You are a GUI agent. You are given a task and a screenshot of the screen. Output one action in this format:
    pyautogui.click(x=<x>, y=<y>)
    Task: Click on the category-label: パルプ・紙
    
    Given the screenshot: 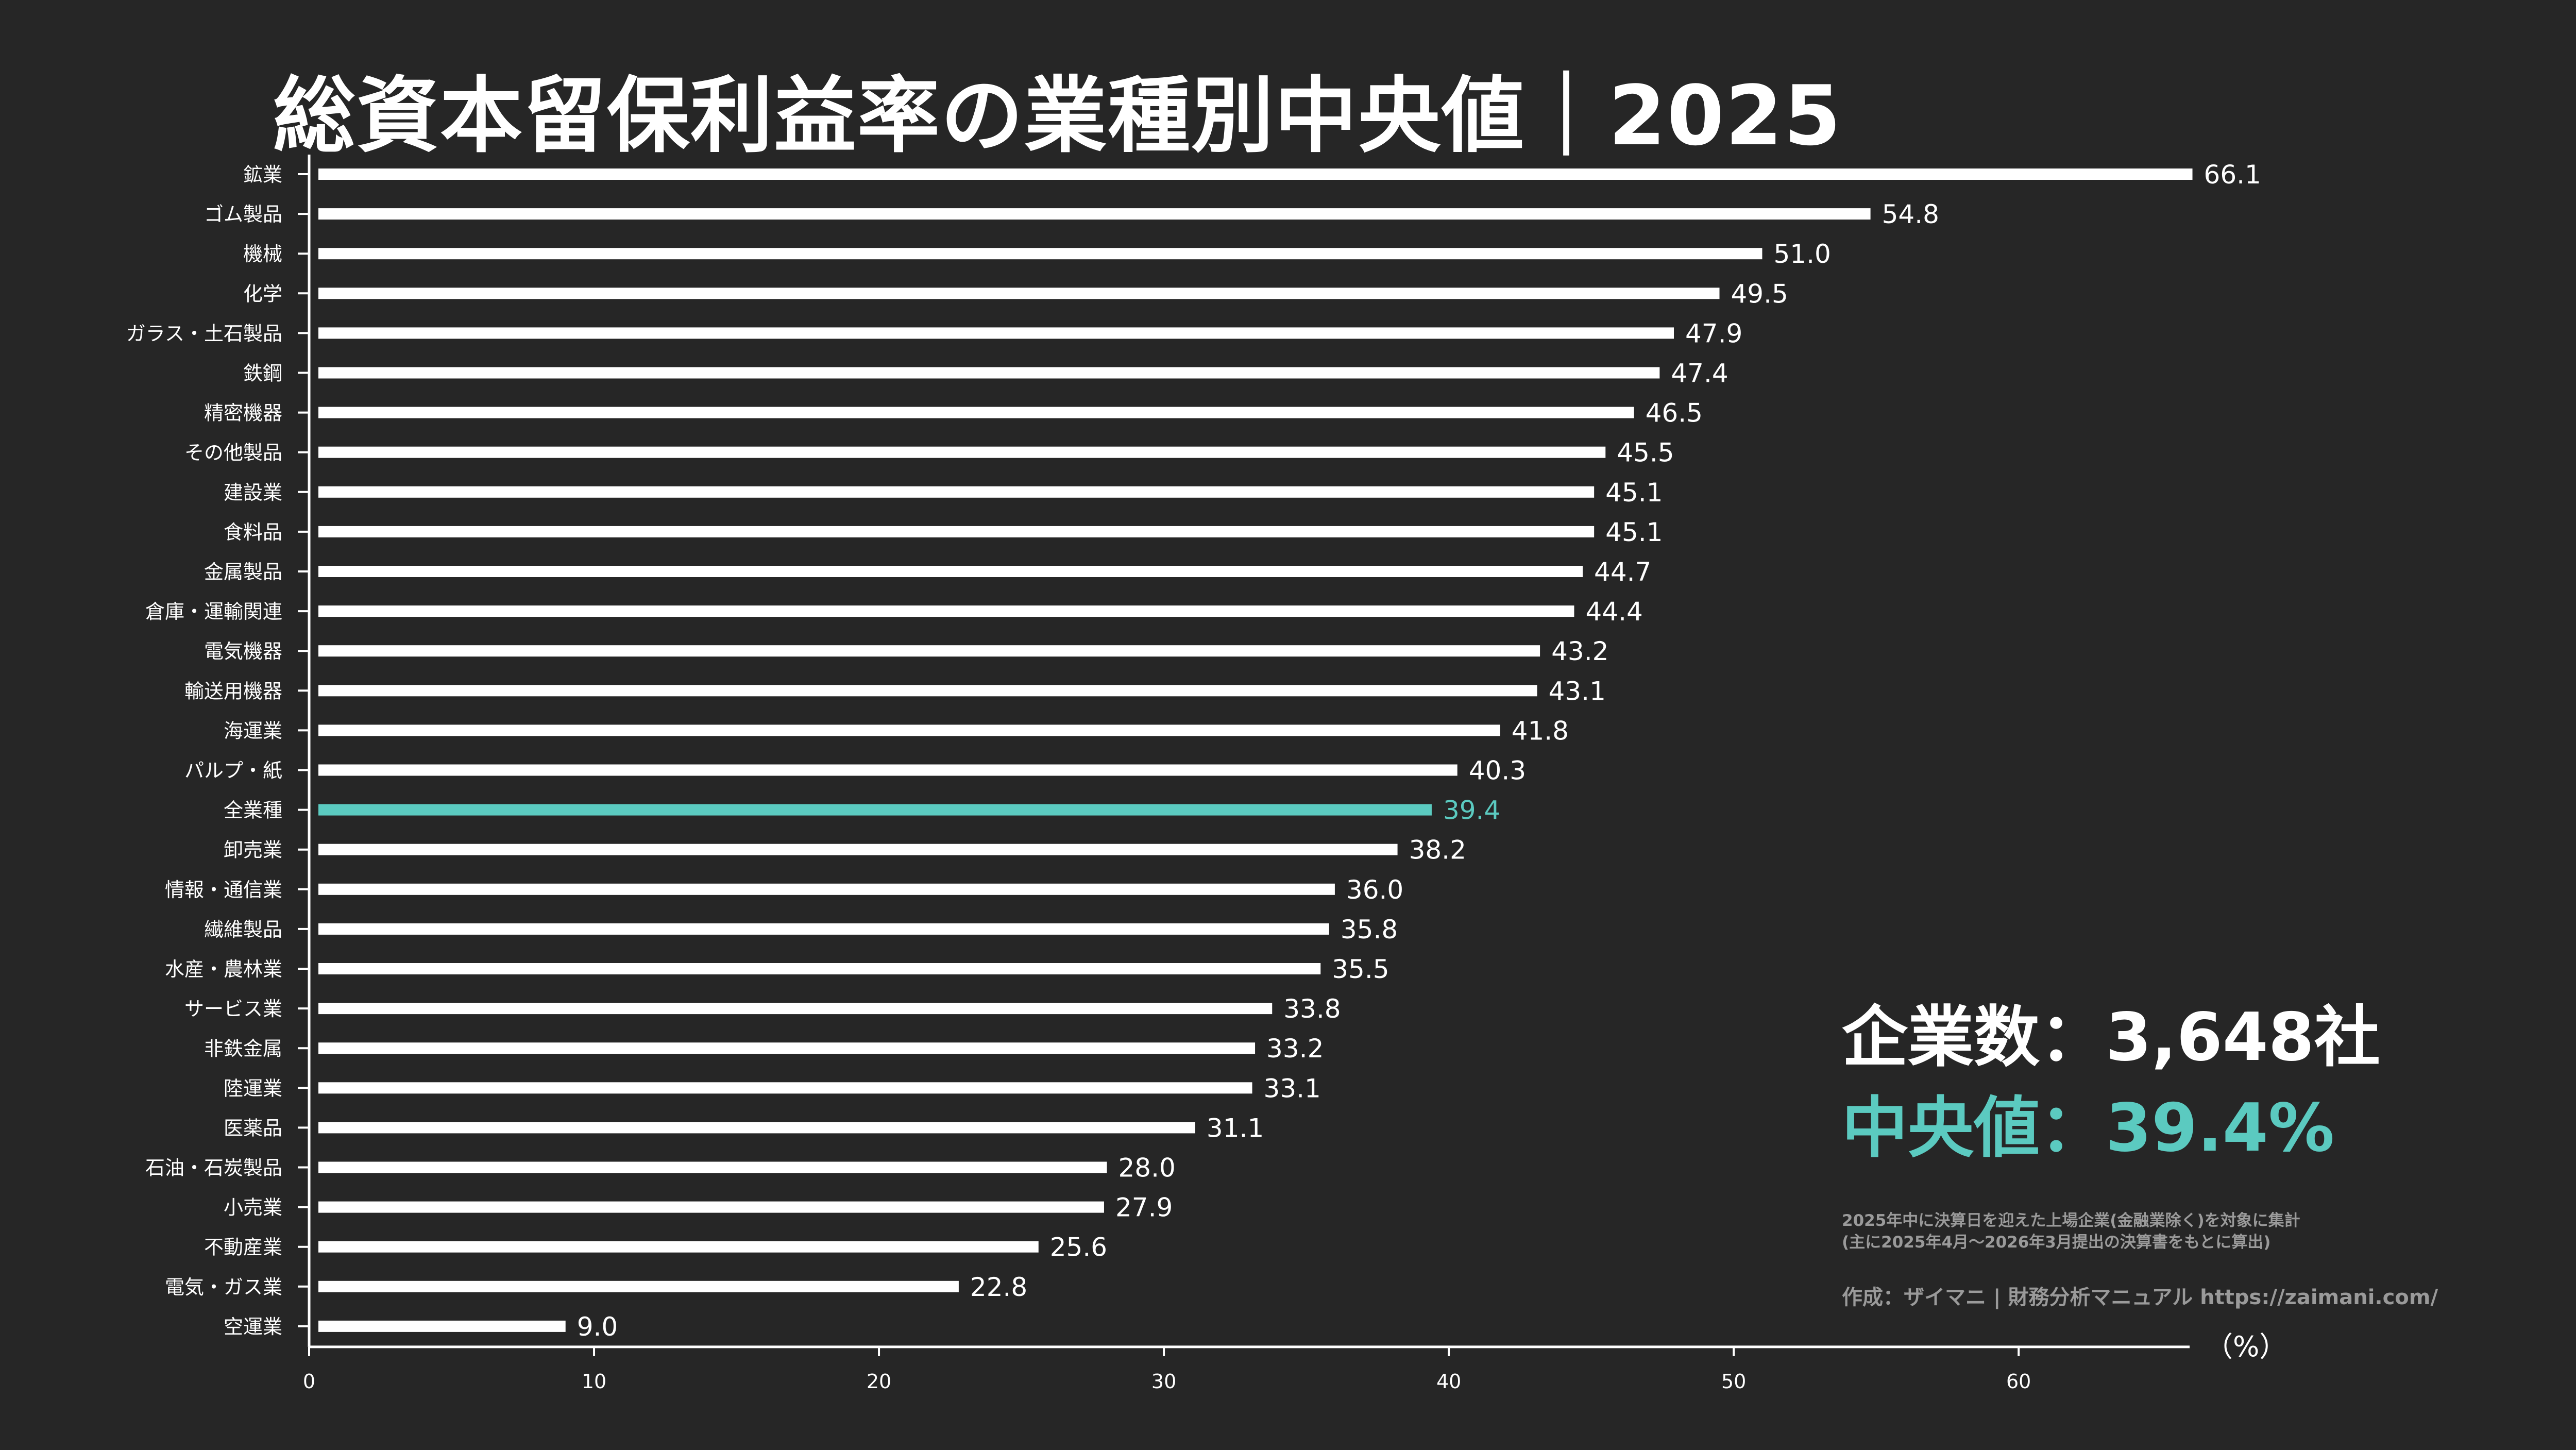 What is the action you would take?
    pyautogui.click(x=233, y=771)
    